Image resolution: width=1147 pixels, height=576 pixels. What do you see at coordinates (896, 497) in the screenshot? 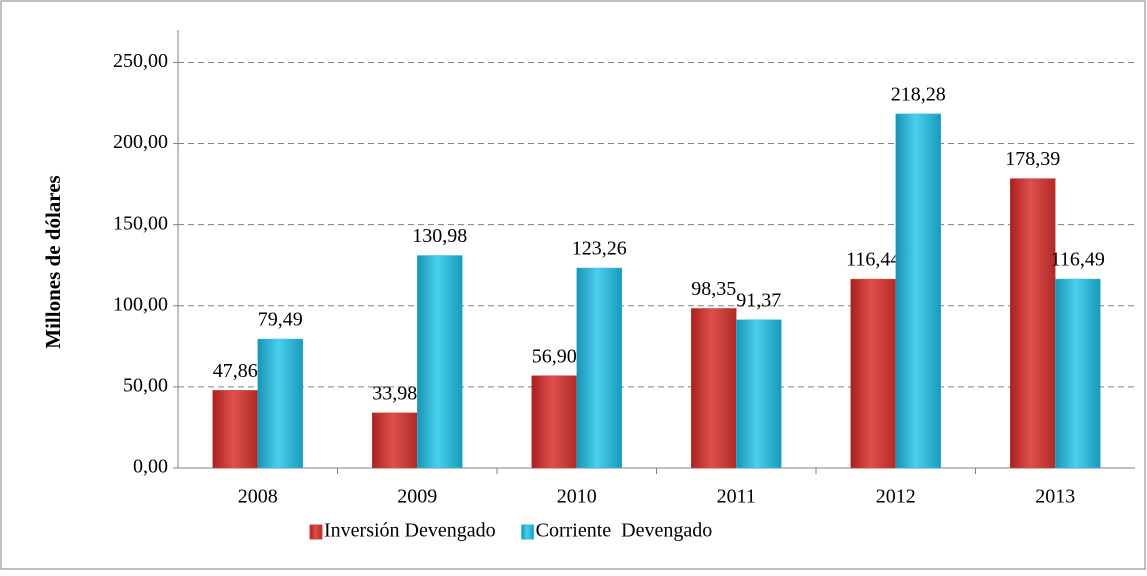
I see `x-tick-label: 2012` at bounding box center [896, 497].